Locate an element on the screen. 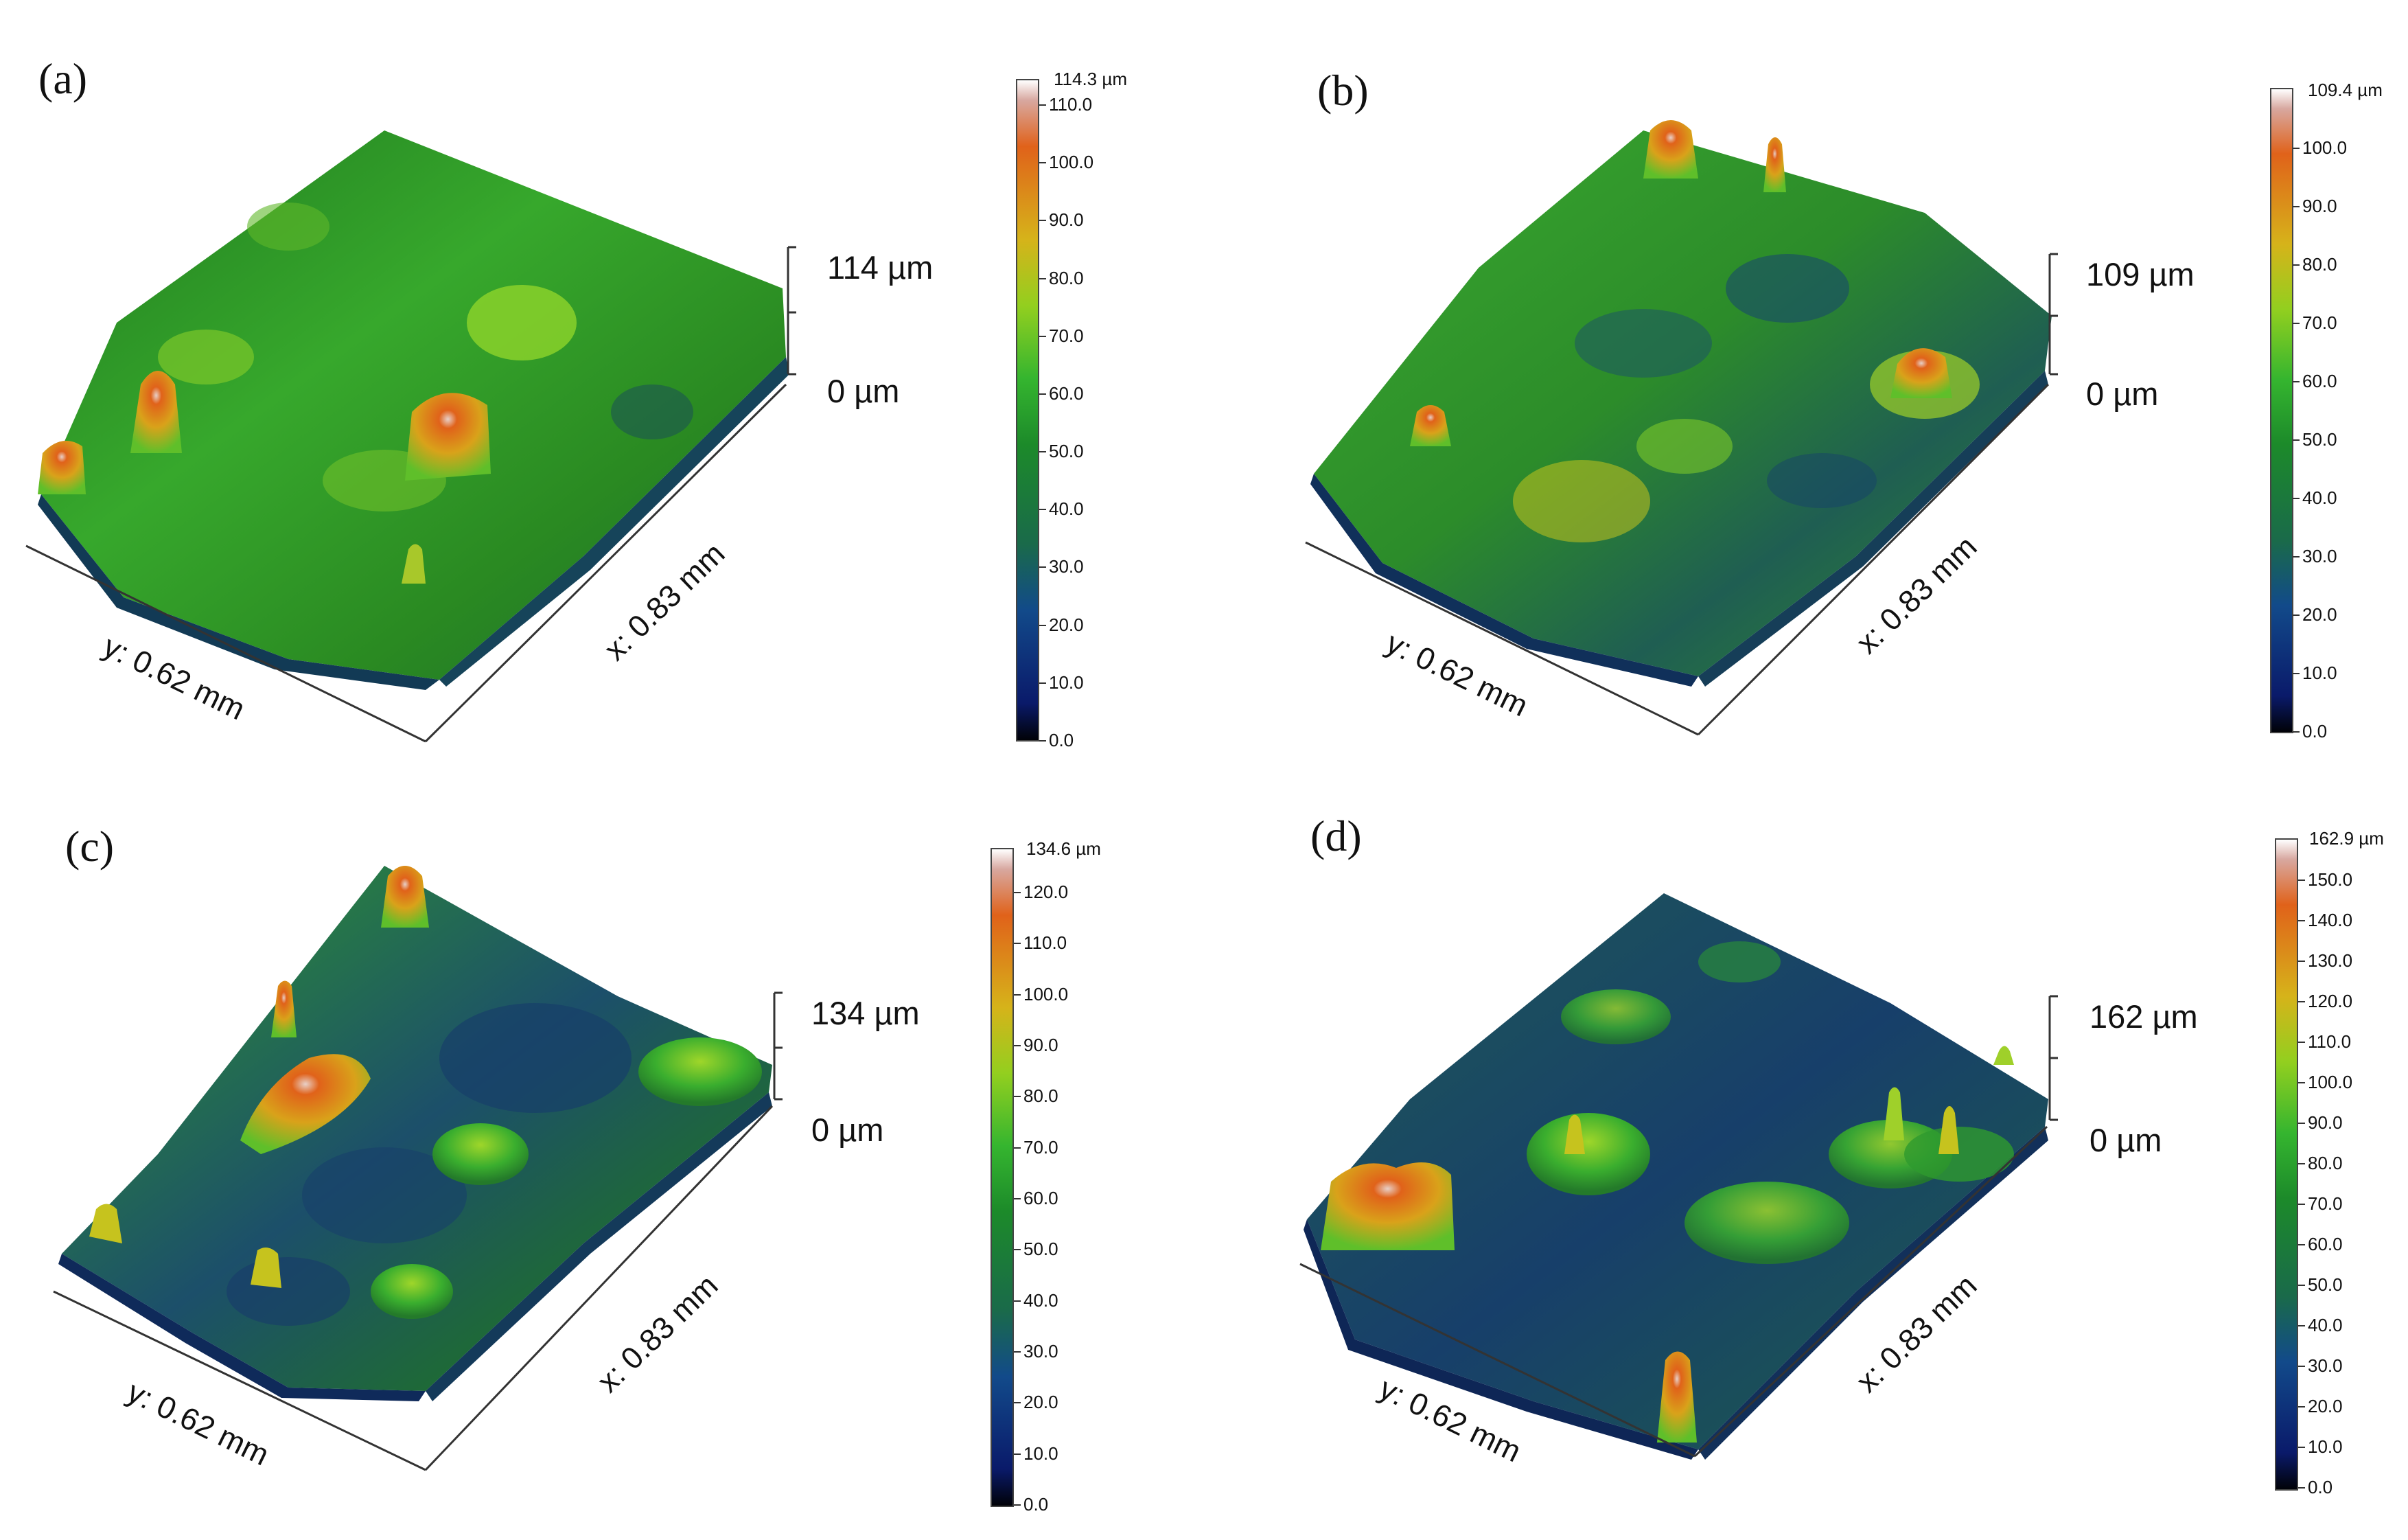  panel-label: (d) is located at coordinates (1336, 836).